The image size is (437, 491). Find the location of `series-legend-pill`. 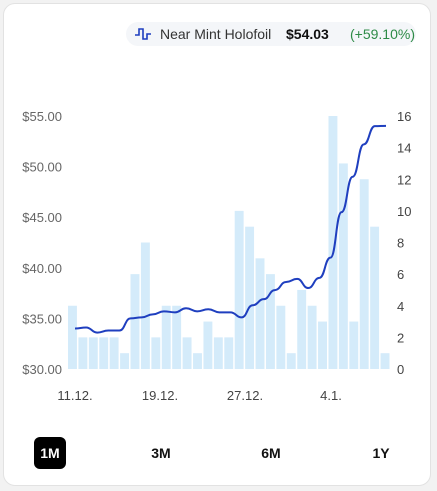

series-legend-pill is located at coordinates (271, 34).